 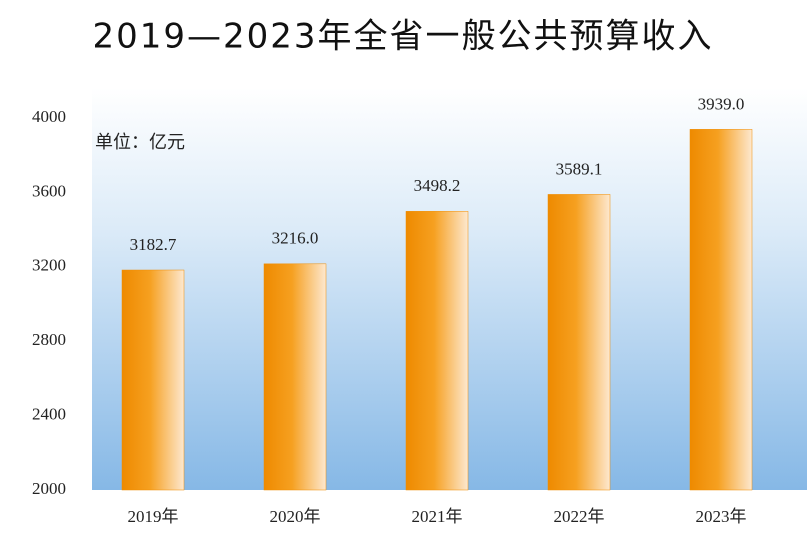 I want to click on x-tick-label: 2021年, so click(x=437, y=516).